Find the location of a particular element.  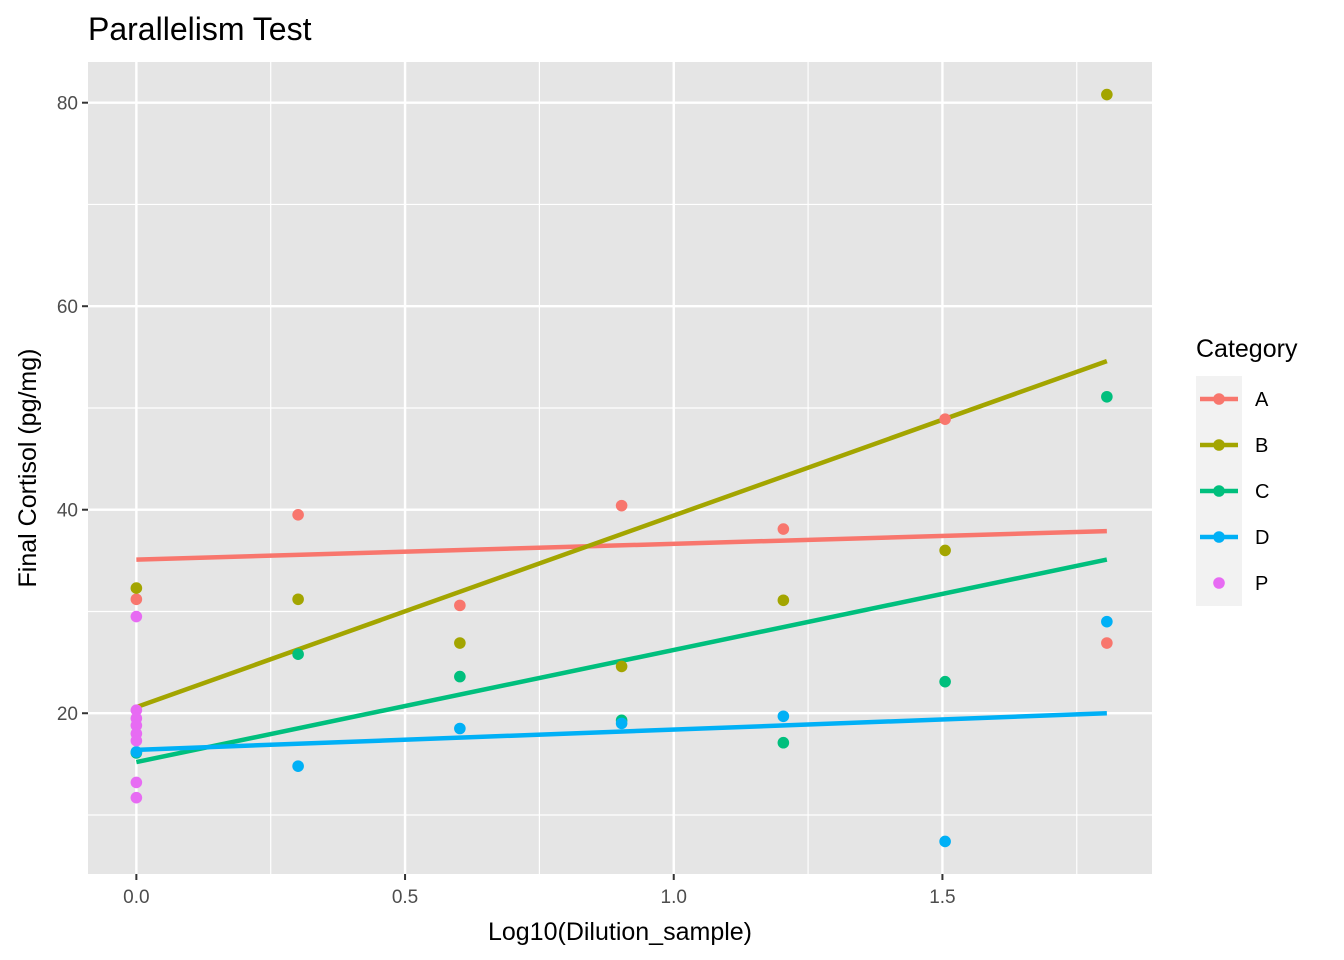

legend: Category A B C D P is located at coordinates (1247, 470).